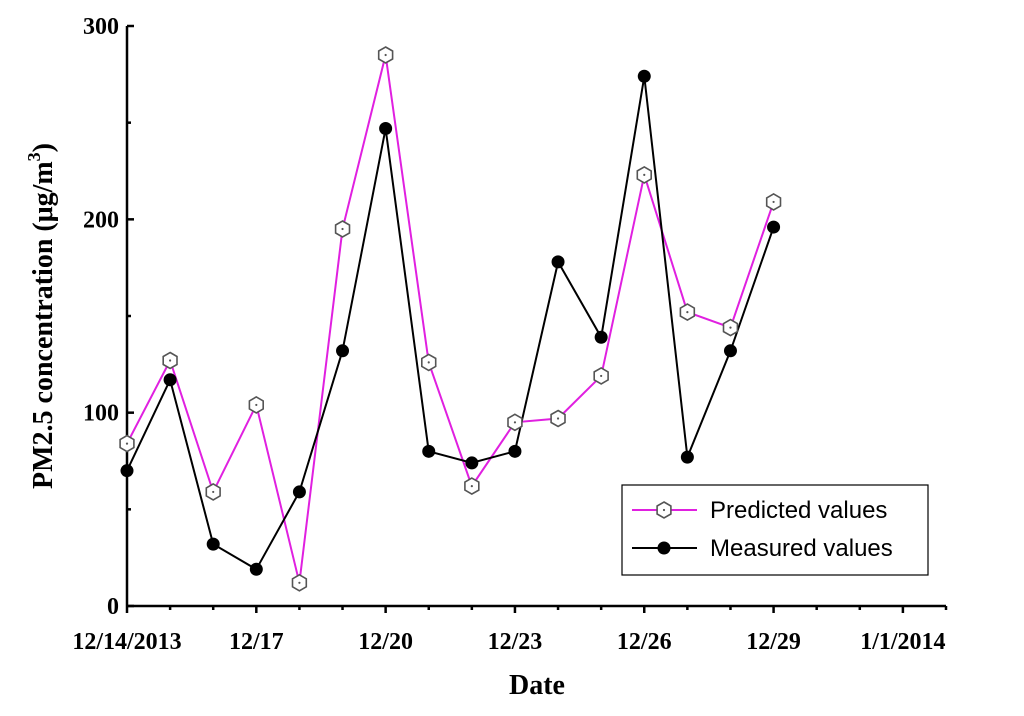 Image resolution: width=1024 pixels, height=716 pixels. What do you see at coordinates (101, 27) in the screenshot?
I see `y-tick-label: 300` at bounding box center [101, 27].